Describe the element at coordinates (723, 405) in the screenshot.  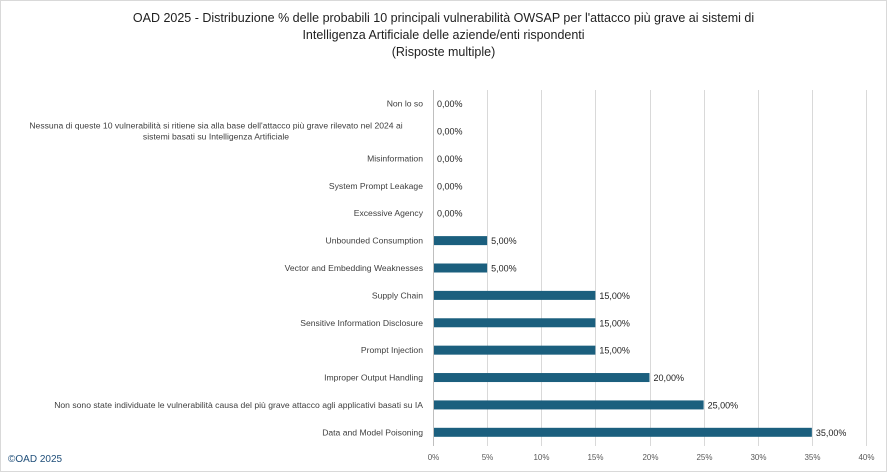
I see `data-label: 25,00%` at that location.